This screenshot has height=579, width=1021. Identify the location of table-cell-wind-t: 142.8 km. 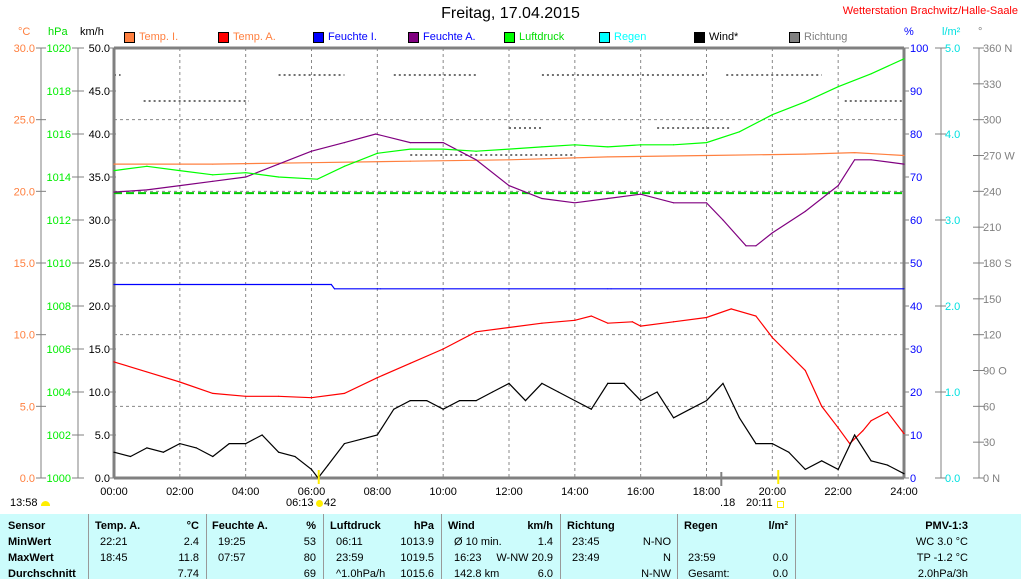
(477, 573).